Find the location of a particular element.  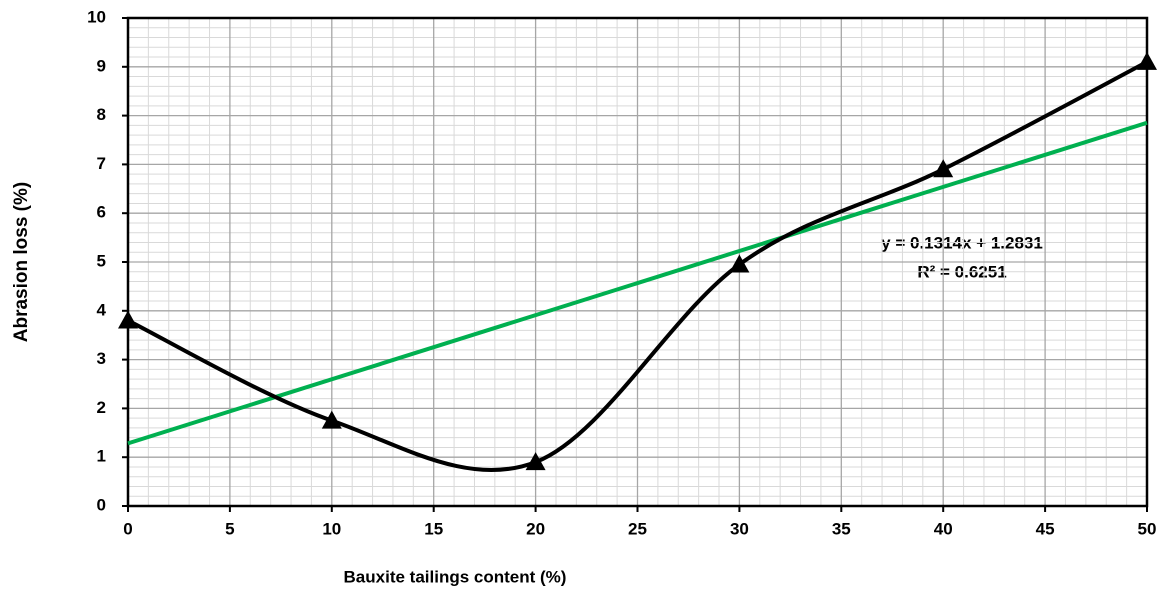

y-tick-label: 2 is located at coordinates (101, 407).